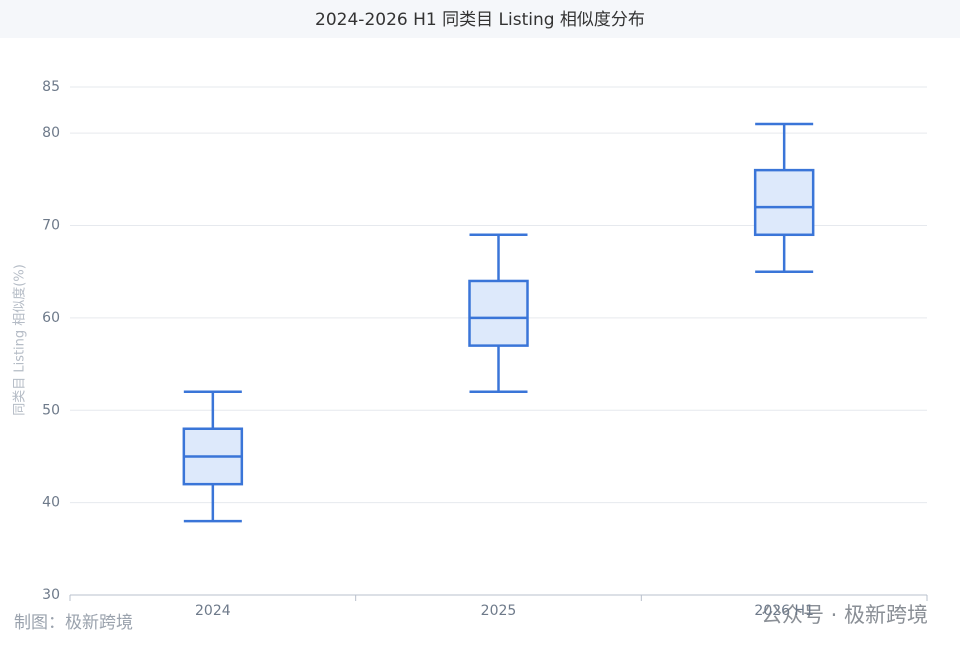  Describe the element at coordinates (73, 623) in the screenshot. I see `source-note: 制图：极新跨境` at that location.